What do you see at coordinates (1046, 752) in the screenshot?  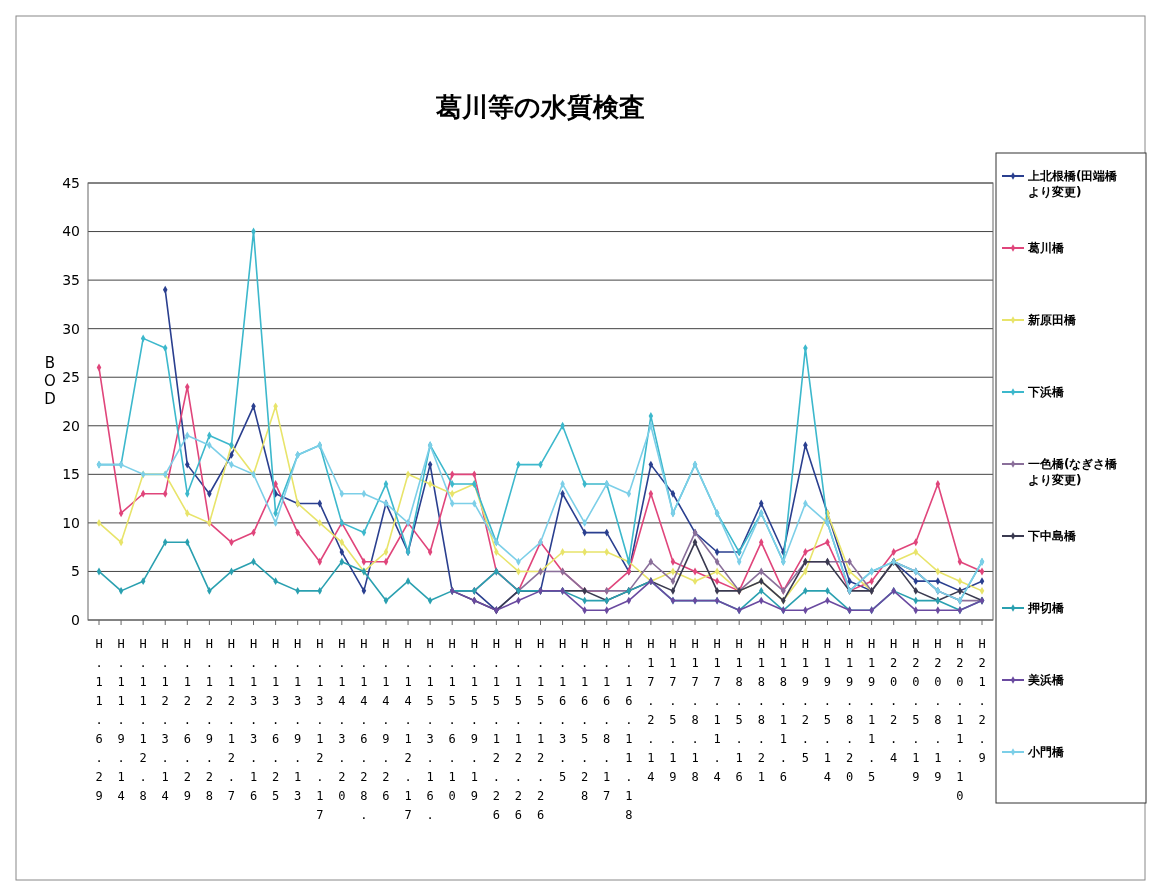 I see `legend-label: 小門橋` at bounding box center [1046, 752].